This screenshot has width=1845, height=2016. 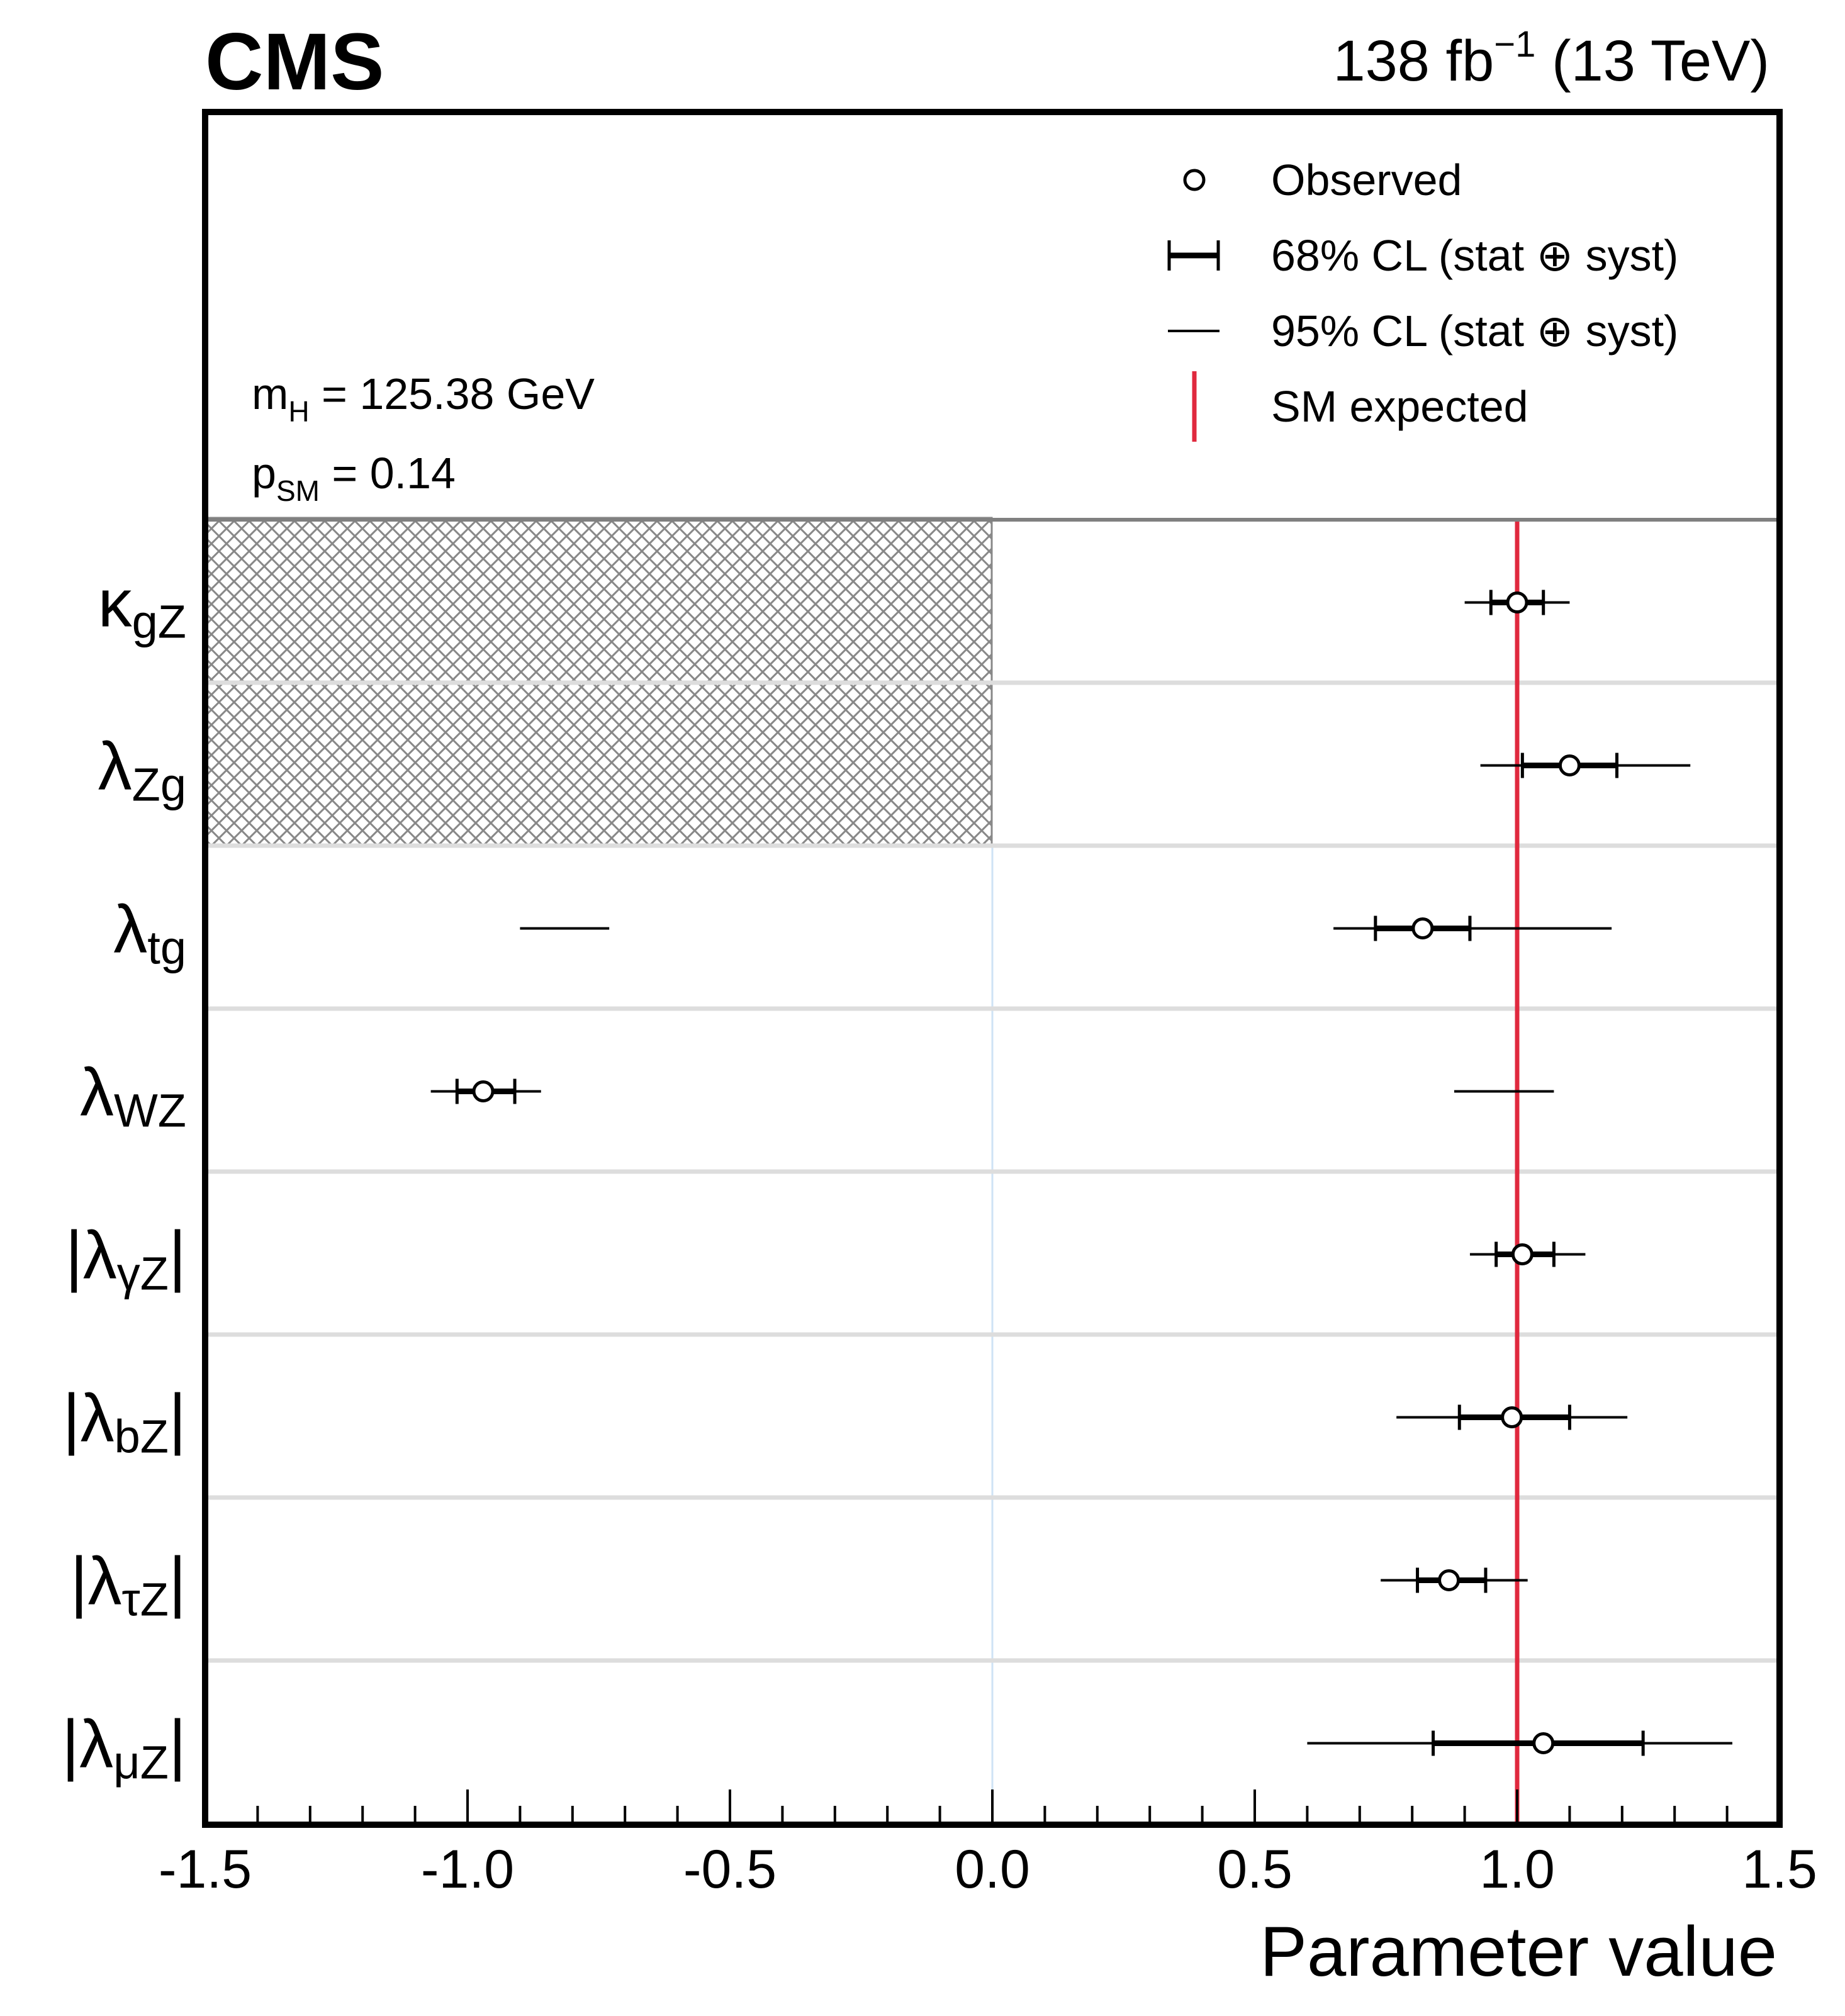 I want to click on parameter-row-lambda_muZ: |λμZ|, so click(x=897, y=1747).